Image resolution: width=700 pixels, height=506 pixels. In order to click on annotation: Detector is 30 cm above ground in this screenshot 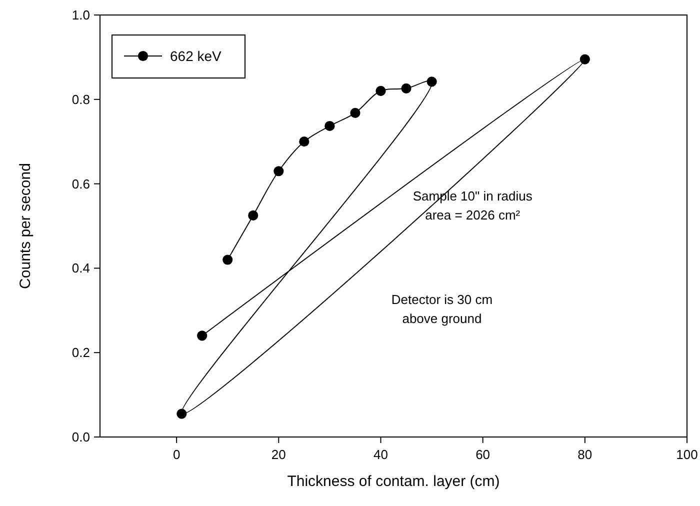, I will do `click(442, 309)`.